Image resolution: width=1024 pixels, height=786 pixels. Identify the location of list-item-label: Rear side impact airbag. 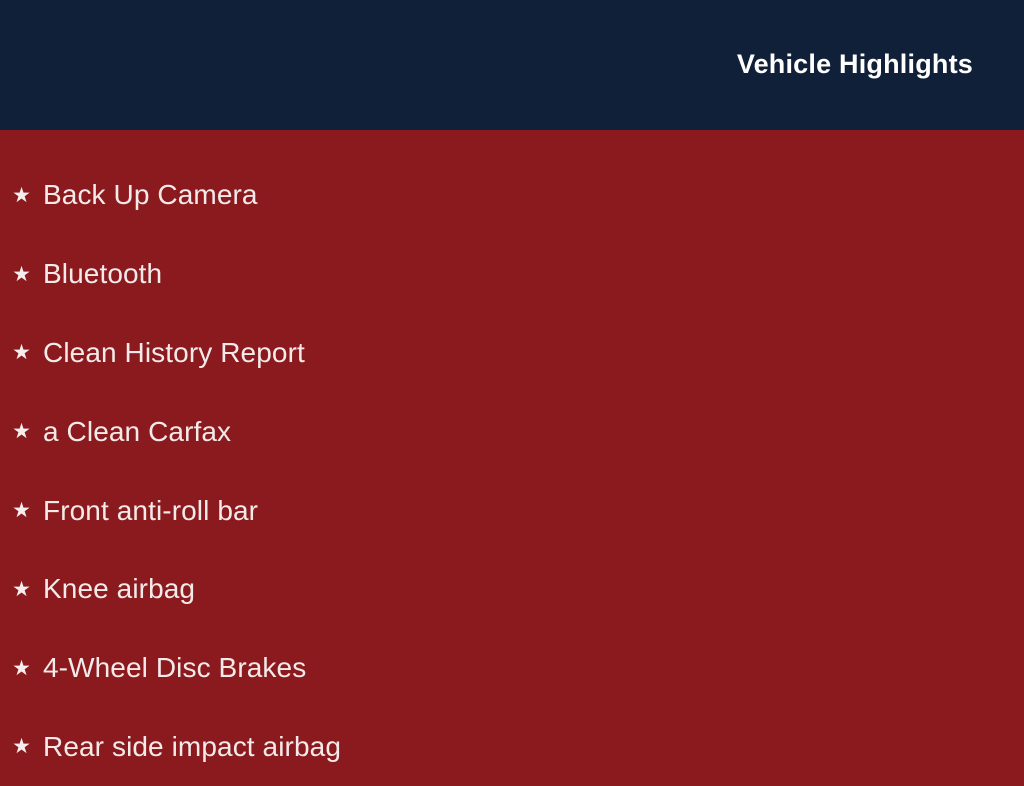
(192, 746).